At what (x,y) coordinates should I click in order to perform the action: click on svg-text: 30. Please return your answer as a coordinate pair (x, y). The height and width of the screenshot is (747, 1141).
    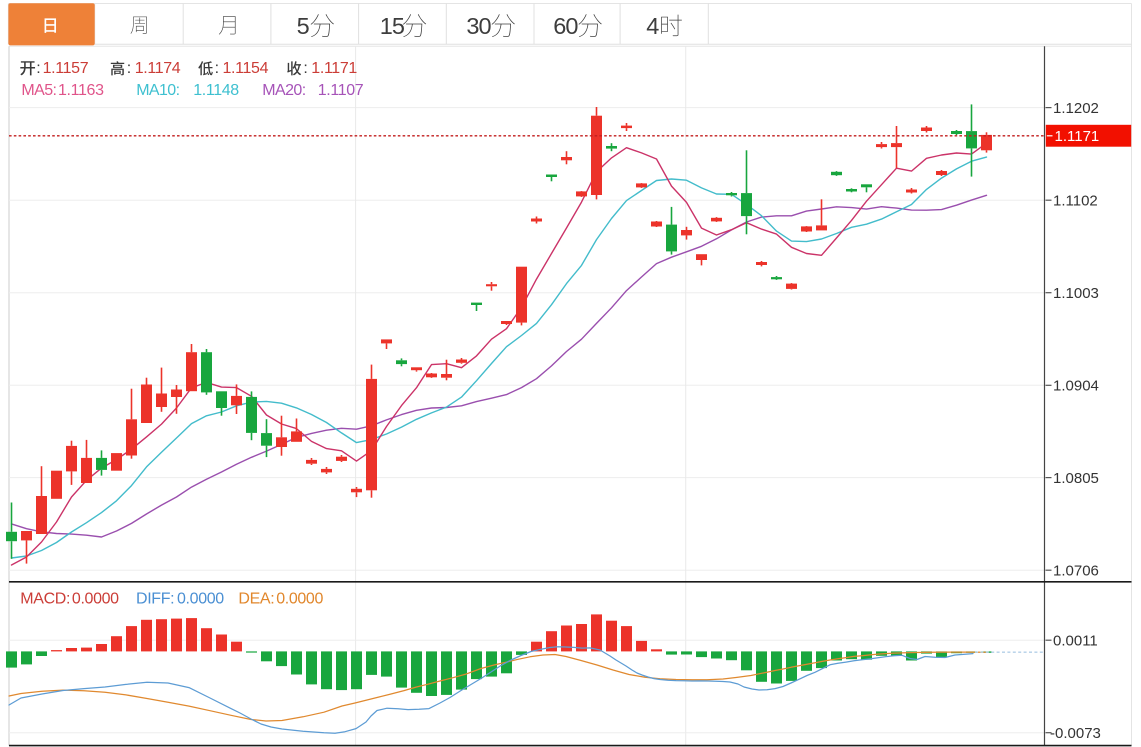
    Looking at the image, I should click on (478, 26).